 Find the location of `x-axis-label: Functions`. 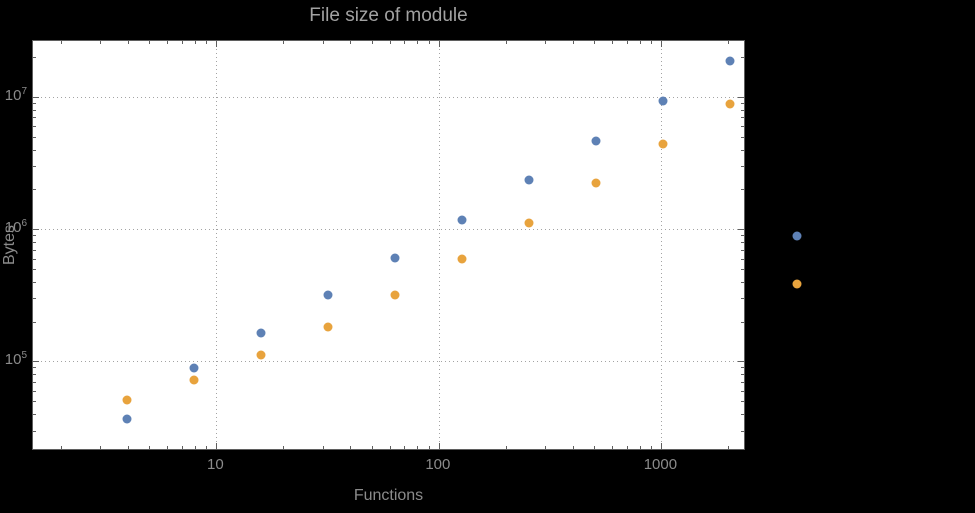

x-axis-label: Functions is located at coordinates (388, 495).